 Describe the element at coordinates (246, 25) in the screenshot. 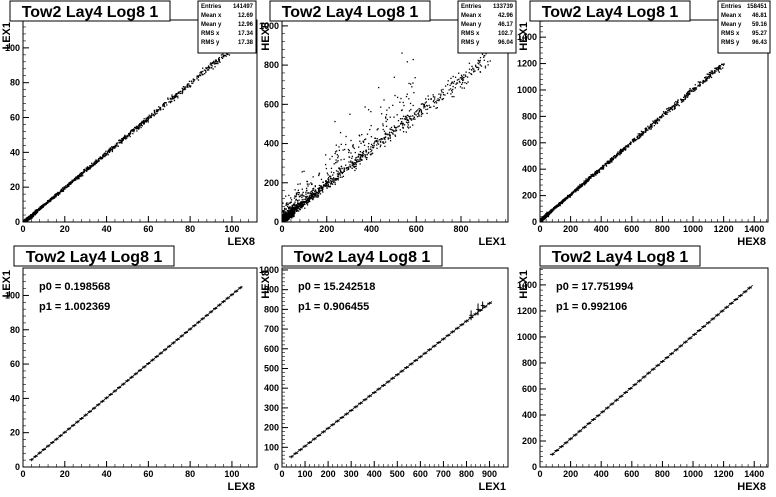

I see `stats-value: 12.96` at that location.